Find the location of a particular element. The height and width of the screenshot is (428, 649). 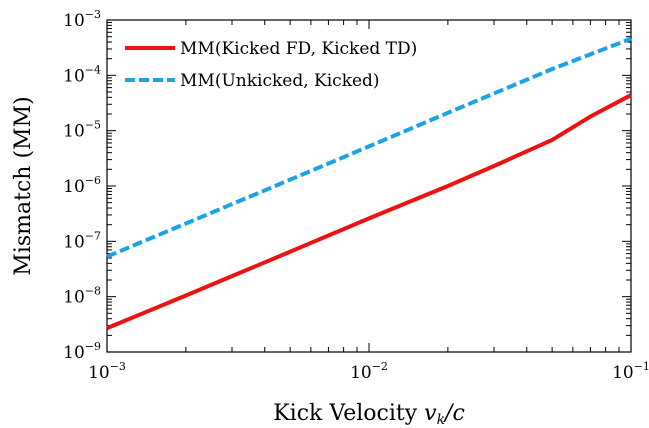

x-tick-label: 10⁻¹ is located at coordinates (630, 371).